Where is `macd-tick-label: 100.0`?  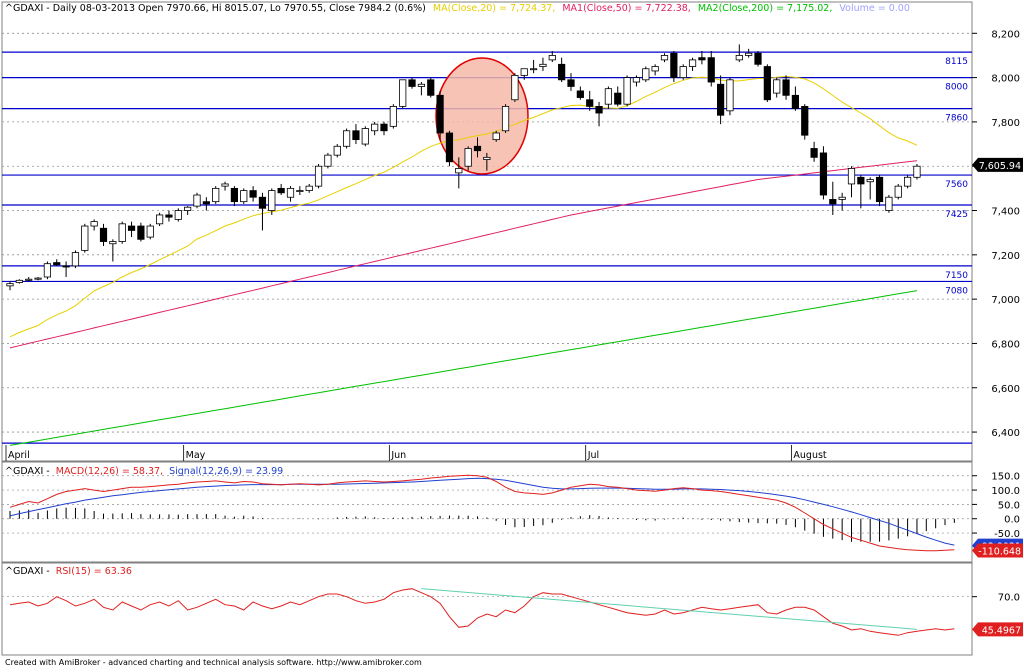 macd-tick-label: 100.0 is located at coordinates (1005, 491).